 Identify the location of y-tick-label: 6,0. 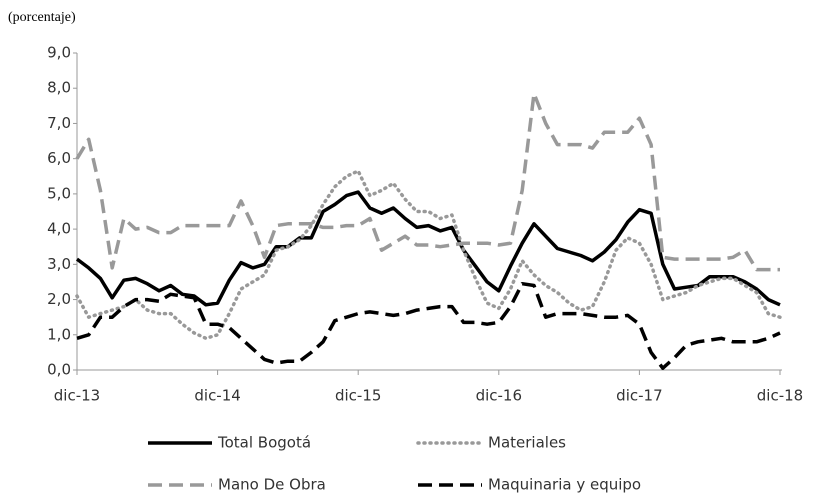
(59, 158).